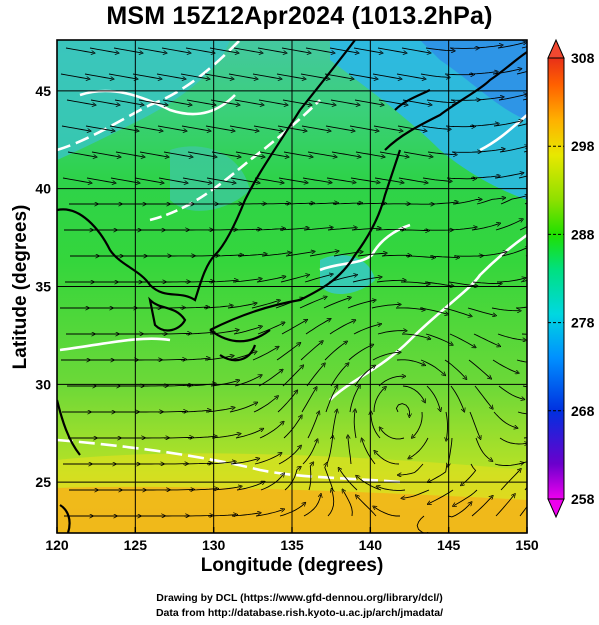 This screenshot has height=625, width=599. I want to click on colorbar-tick-labels: 308 298 288 278 268 258, so click(571, 278).